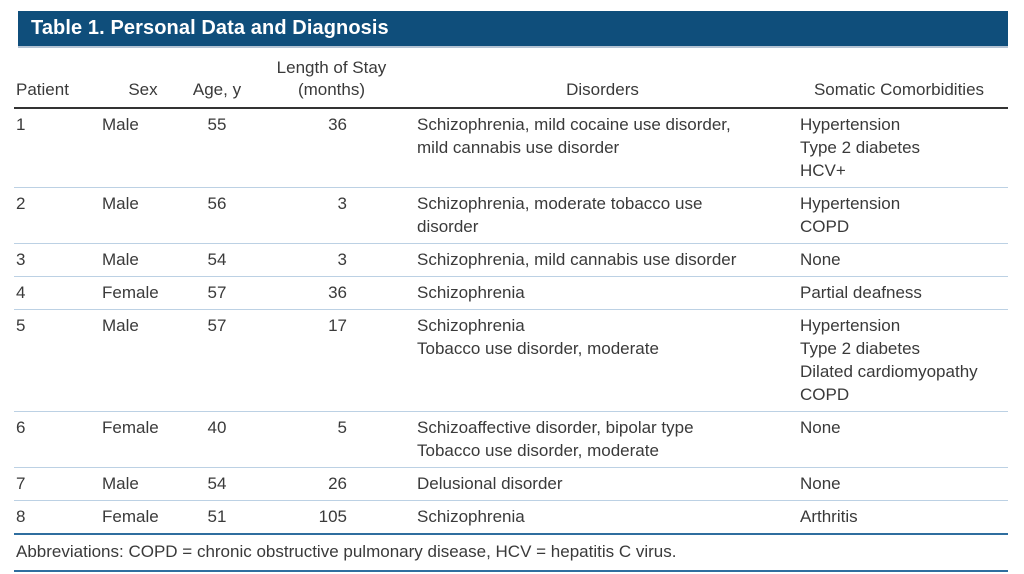  What do you see at coordinates (57, 83) in the screenshot?
I see `header-patient: Patient` at bounding box center [57, 83].